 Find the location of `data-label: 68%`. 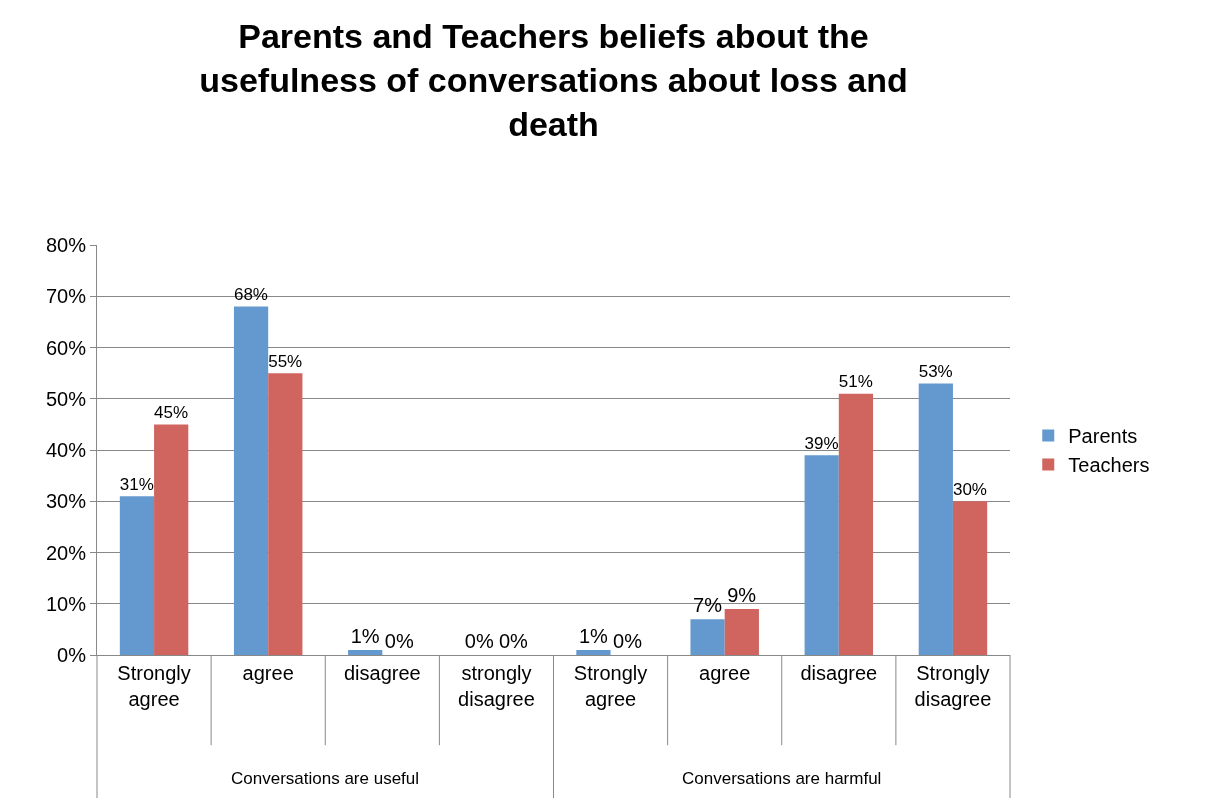

data-label: 68% is located at coordinates (250, 295).